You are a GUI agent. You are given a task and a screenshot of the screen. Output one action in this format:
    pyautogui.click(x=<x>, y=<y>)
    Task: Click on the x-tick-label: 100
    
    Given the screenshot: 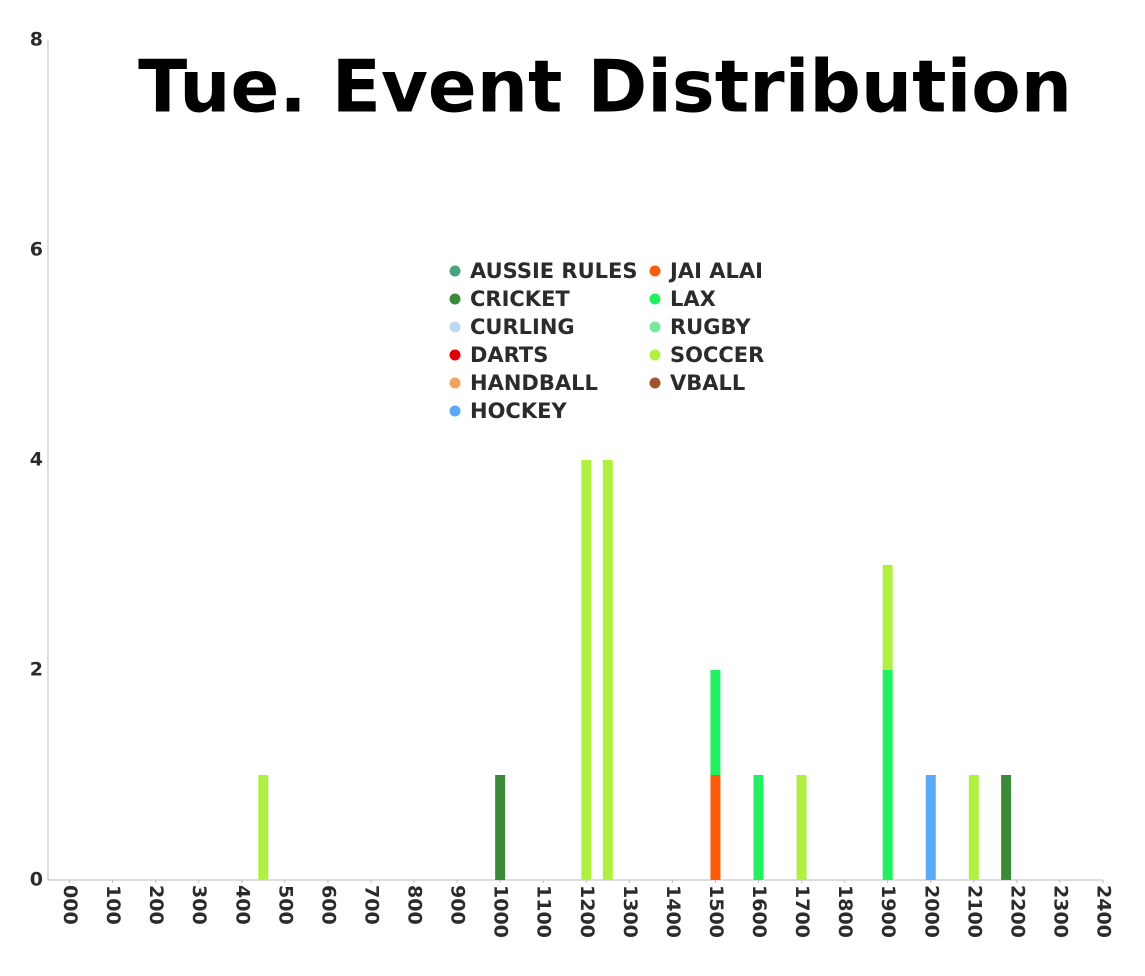 What is the action you would take?
    pyautogui.click(x=113, y=905)
    